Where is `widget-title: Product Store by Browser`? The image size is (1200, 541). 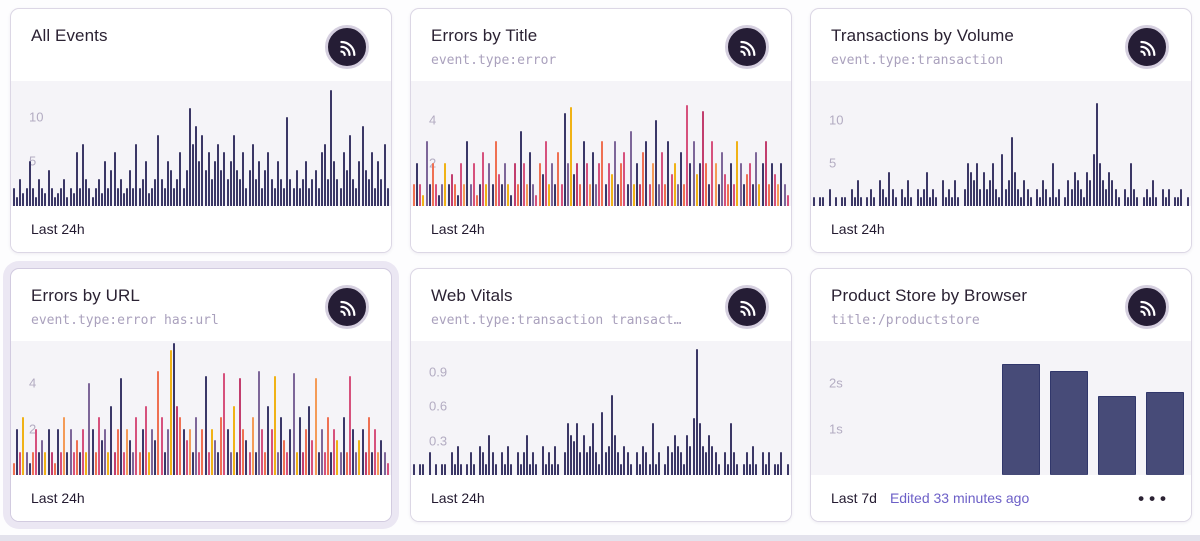 widget-title: Product Store by Browser is located at coordinates (929, 295).